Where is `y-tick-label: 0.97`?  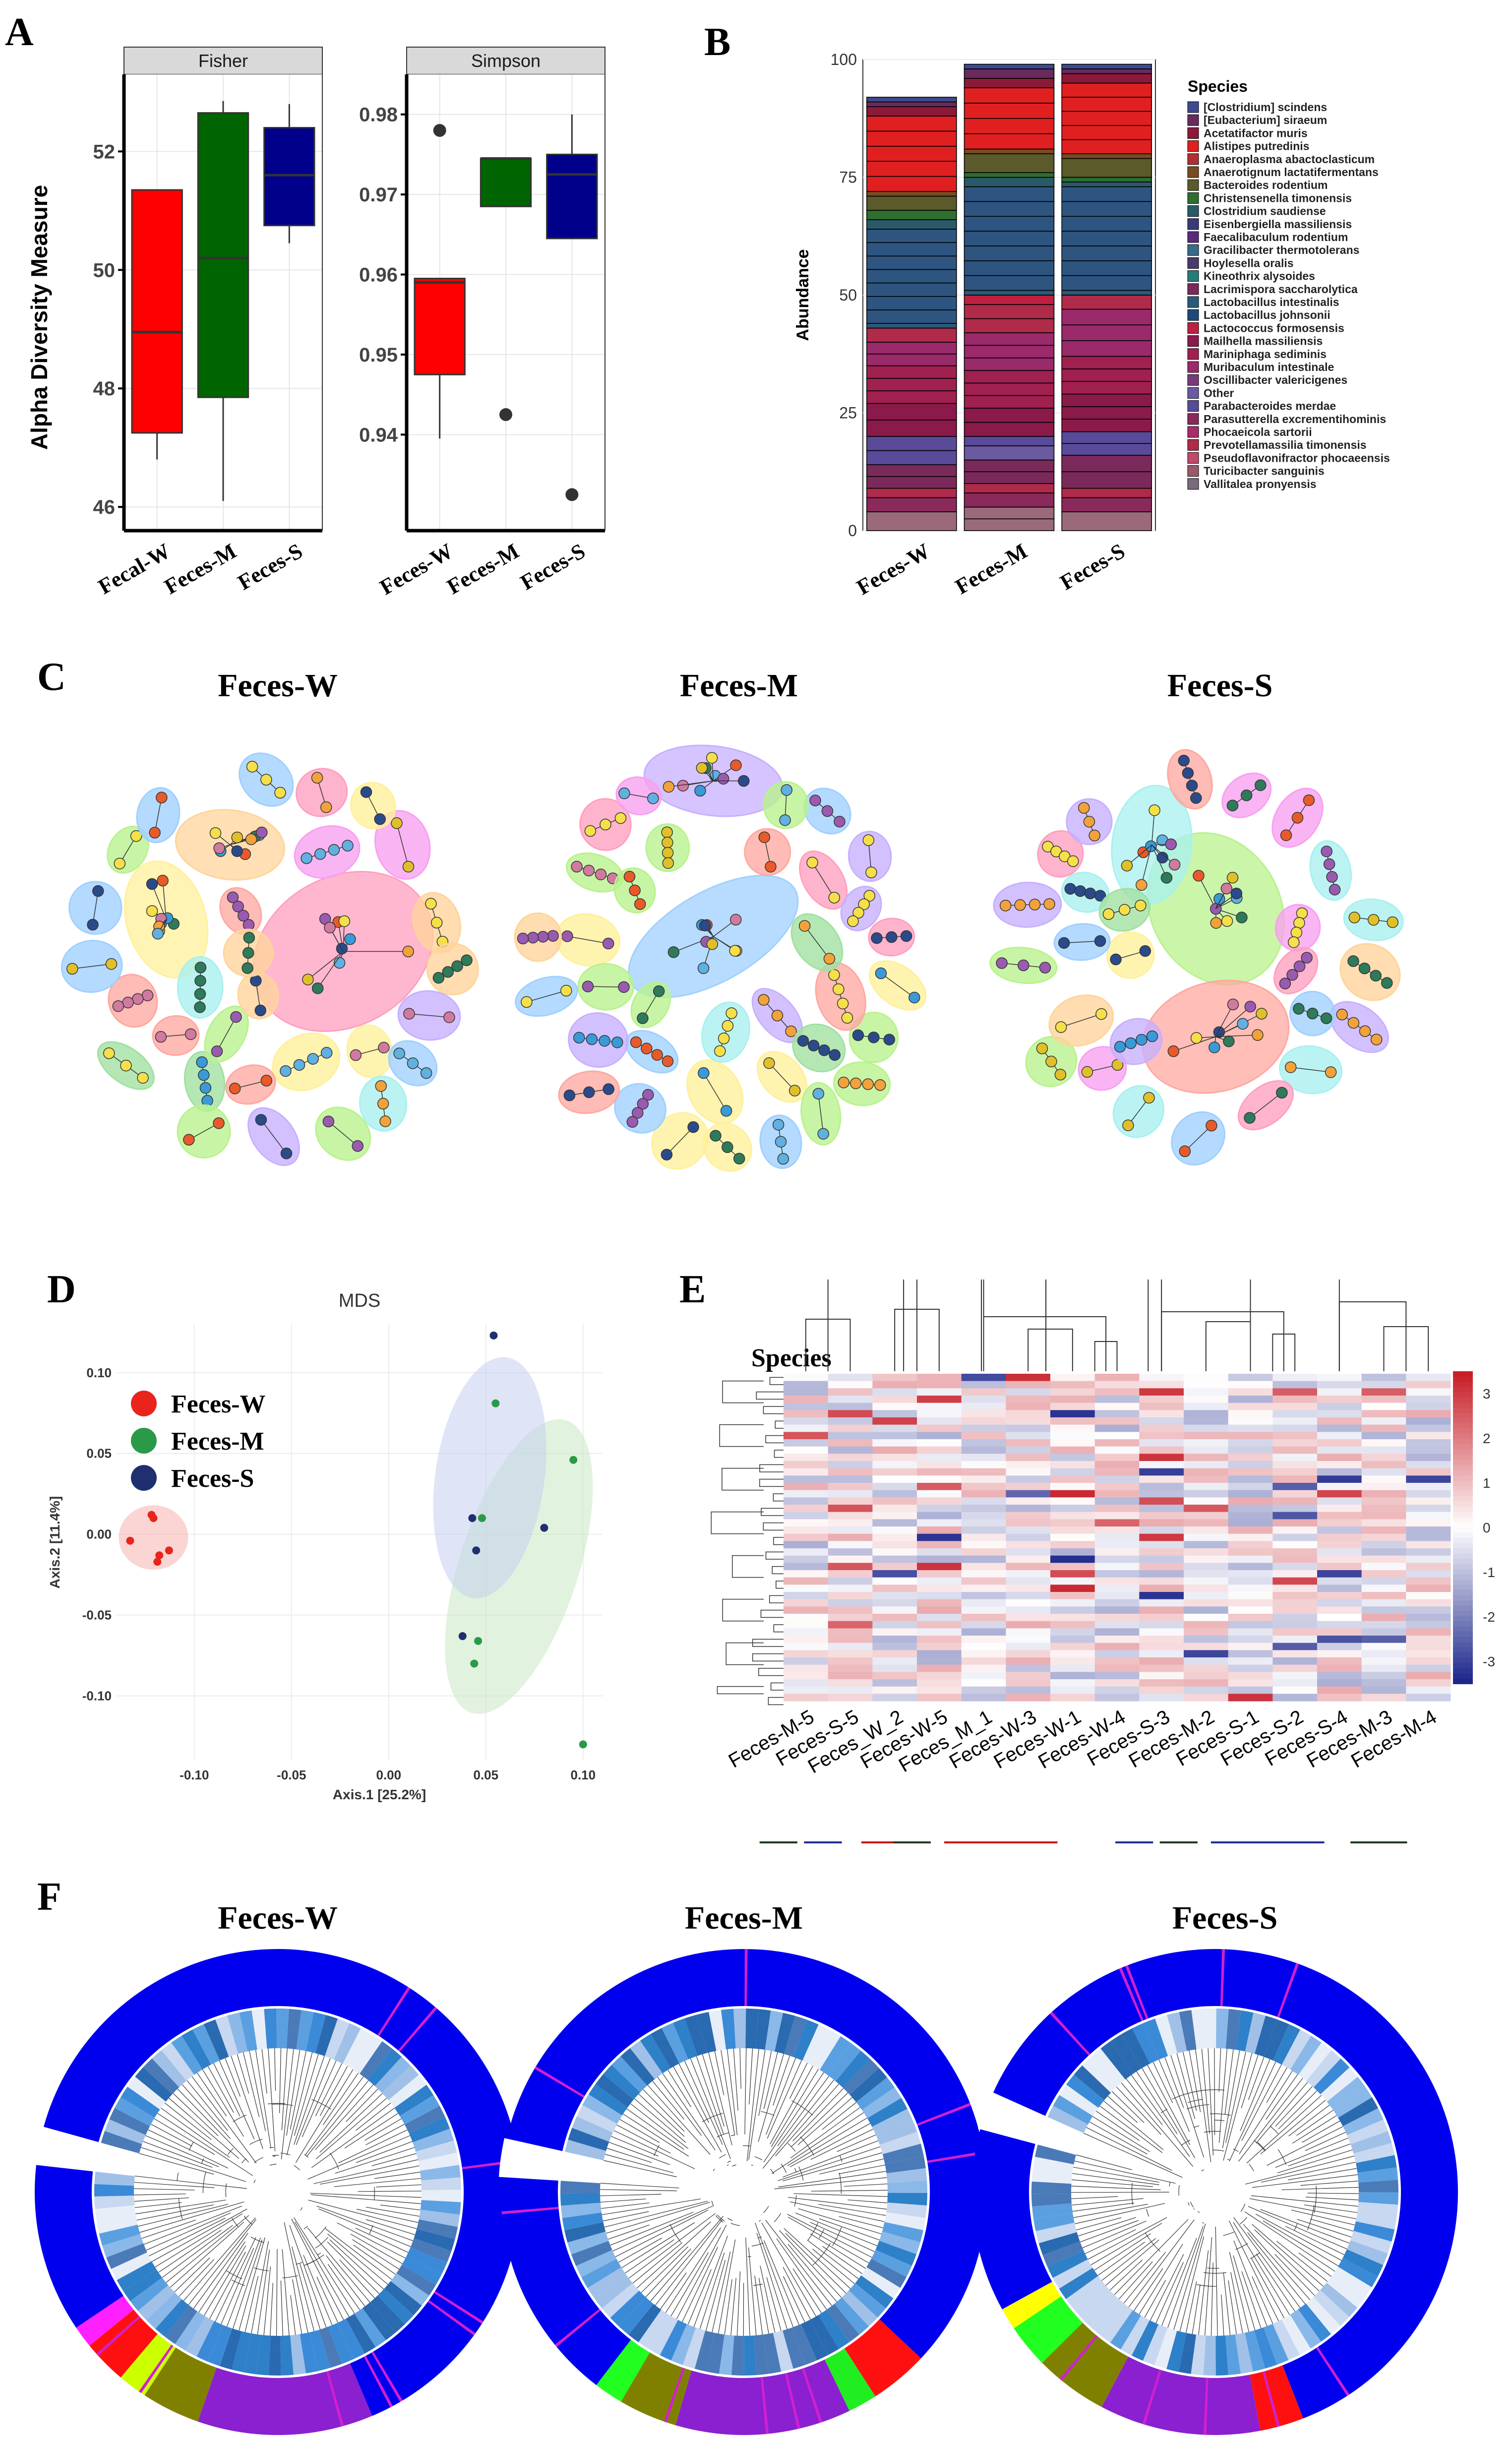
y-tick-label: 0.97 is located at coordinates (378, 195).